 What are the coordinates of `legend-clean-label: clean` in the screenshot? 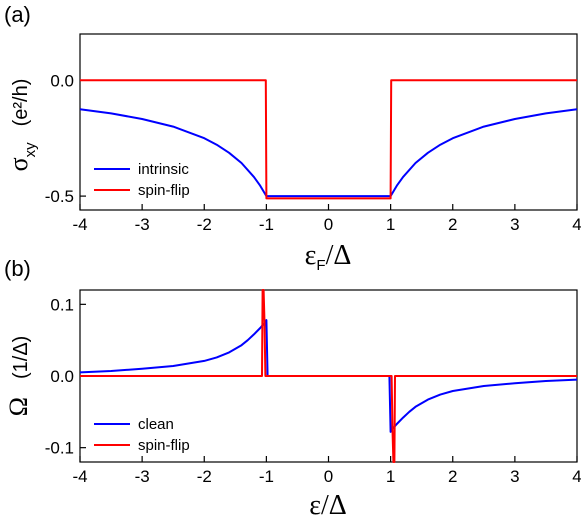 It's located at (156, 424).